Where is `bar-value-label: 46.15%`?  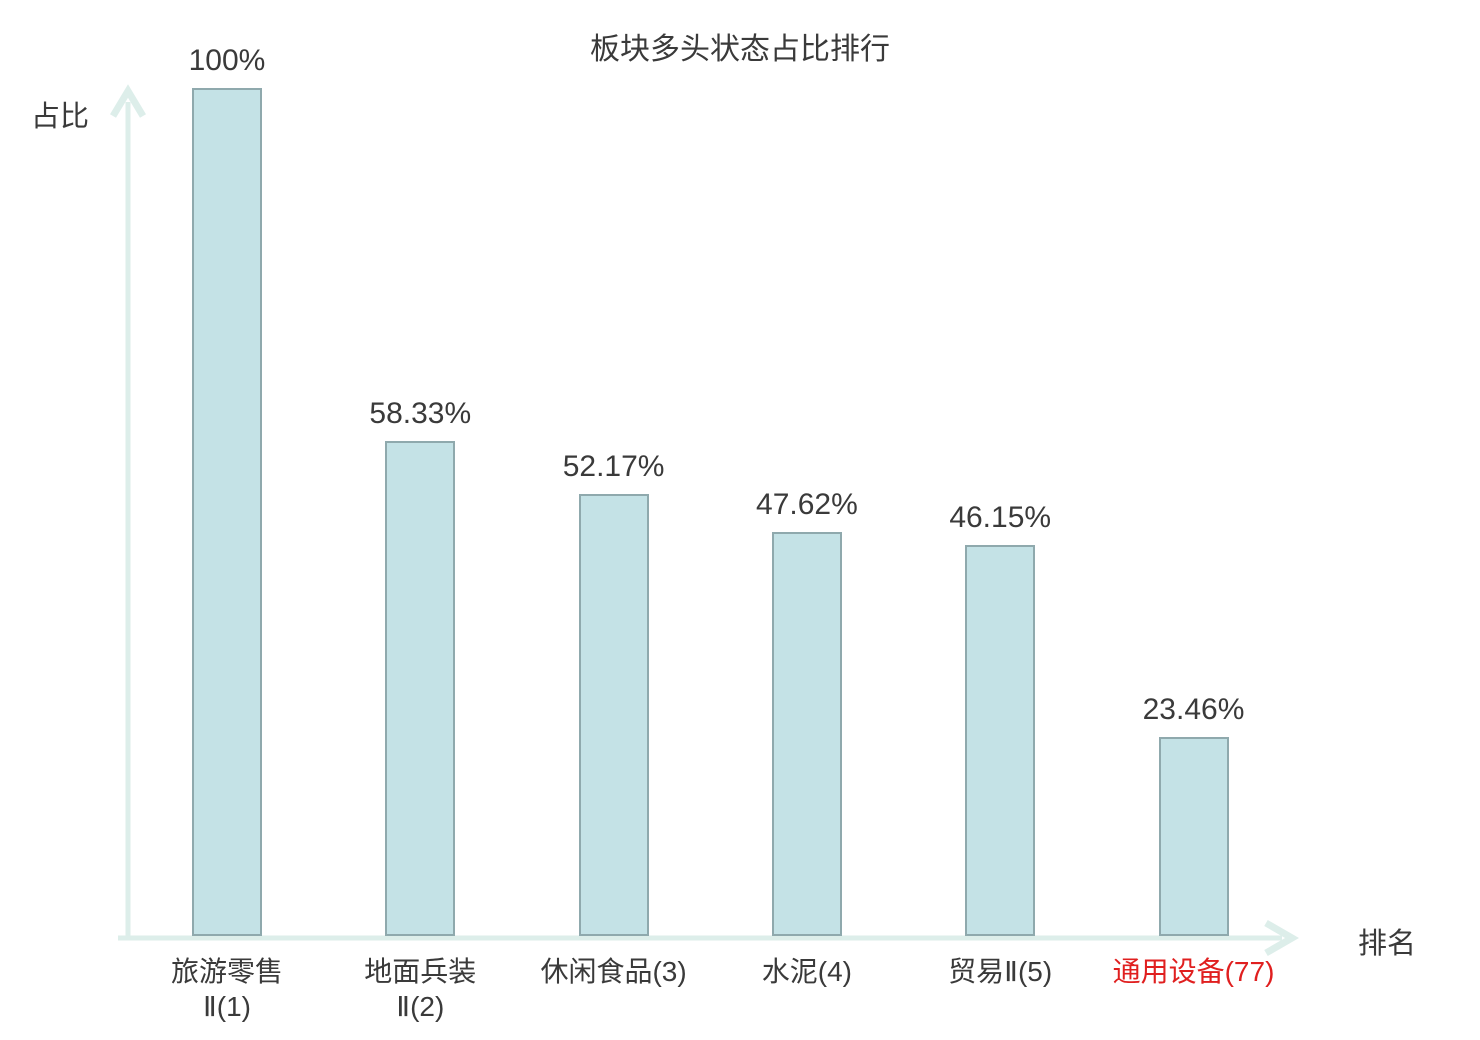 bar-value-label: 46.15% is located at coordinates (1000, 517).